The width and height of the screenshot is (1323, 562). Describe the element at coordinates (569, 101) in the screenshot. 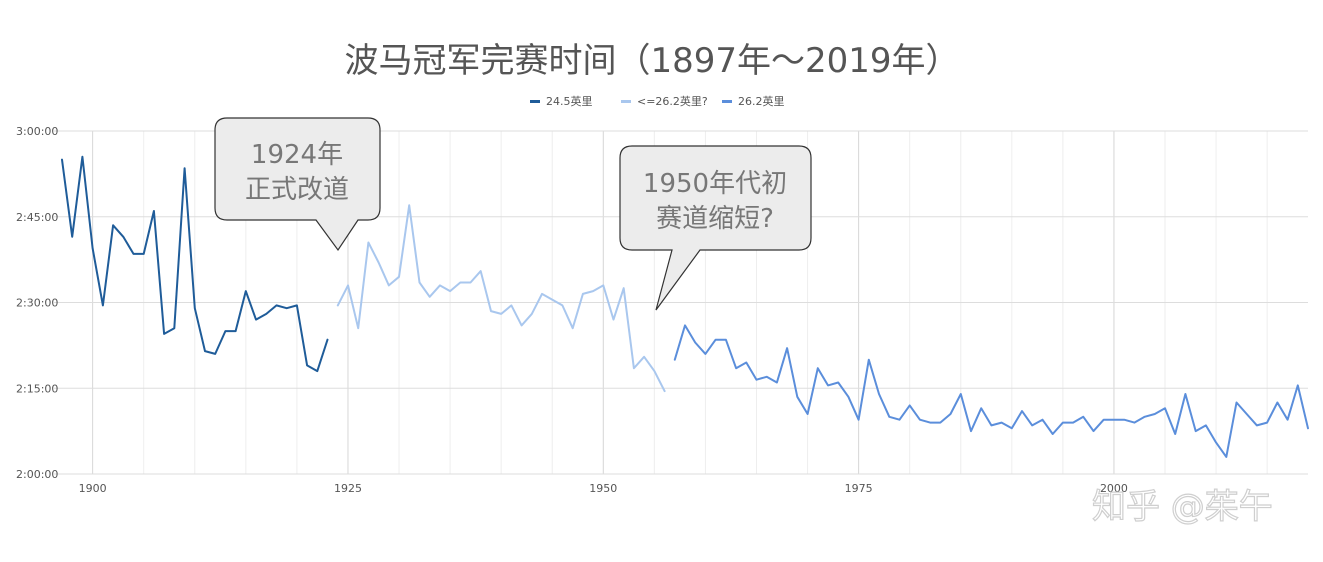

I see `legend-label-1: 24.5英里` at that location.